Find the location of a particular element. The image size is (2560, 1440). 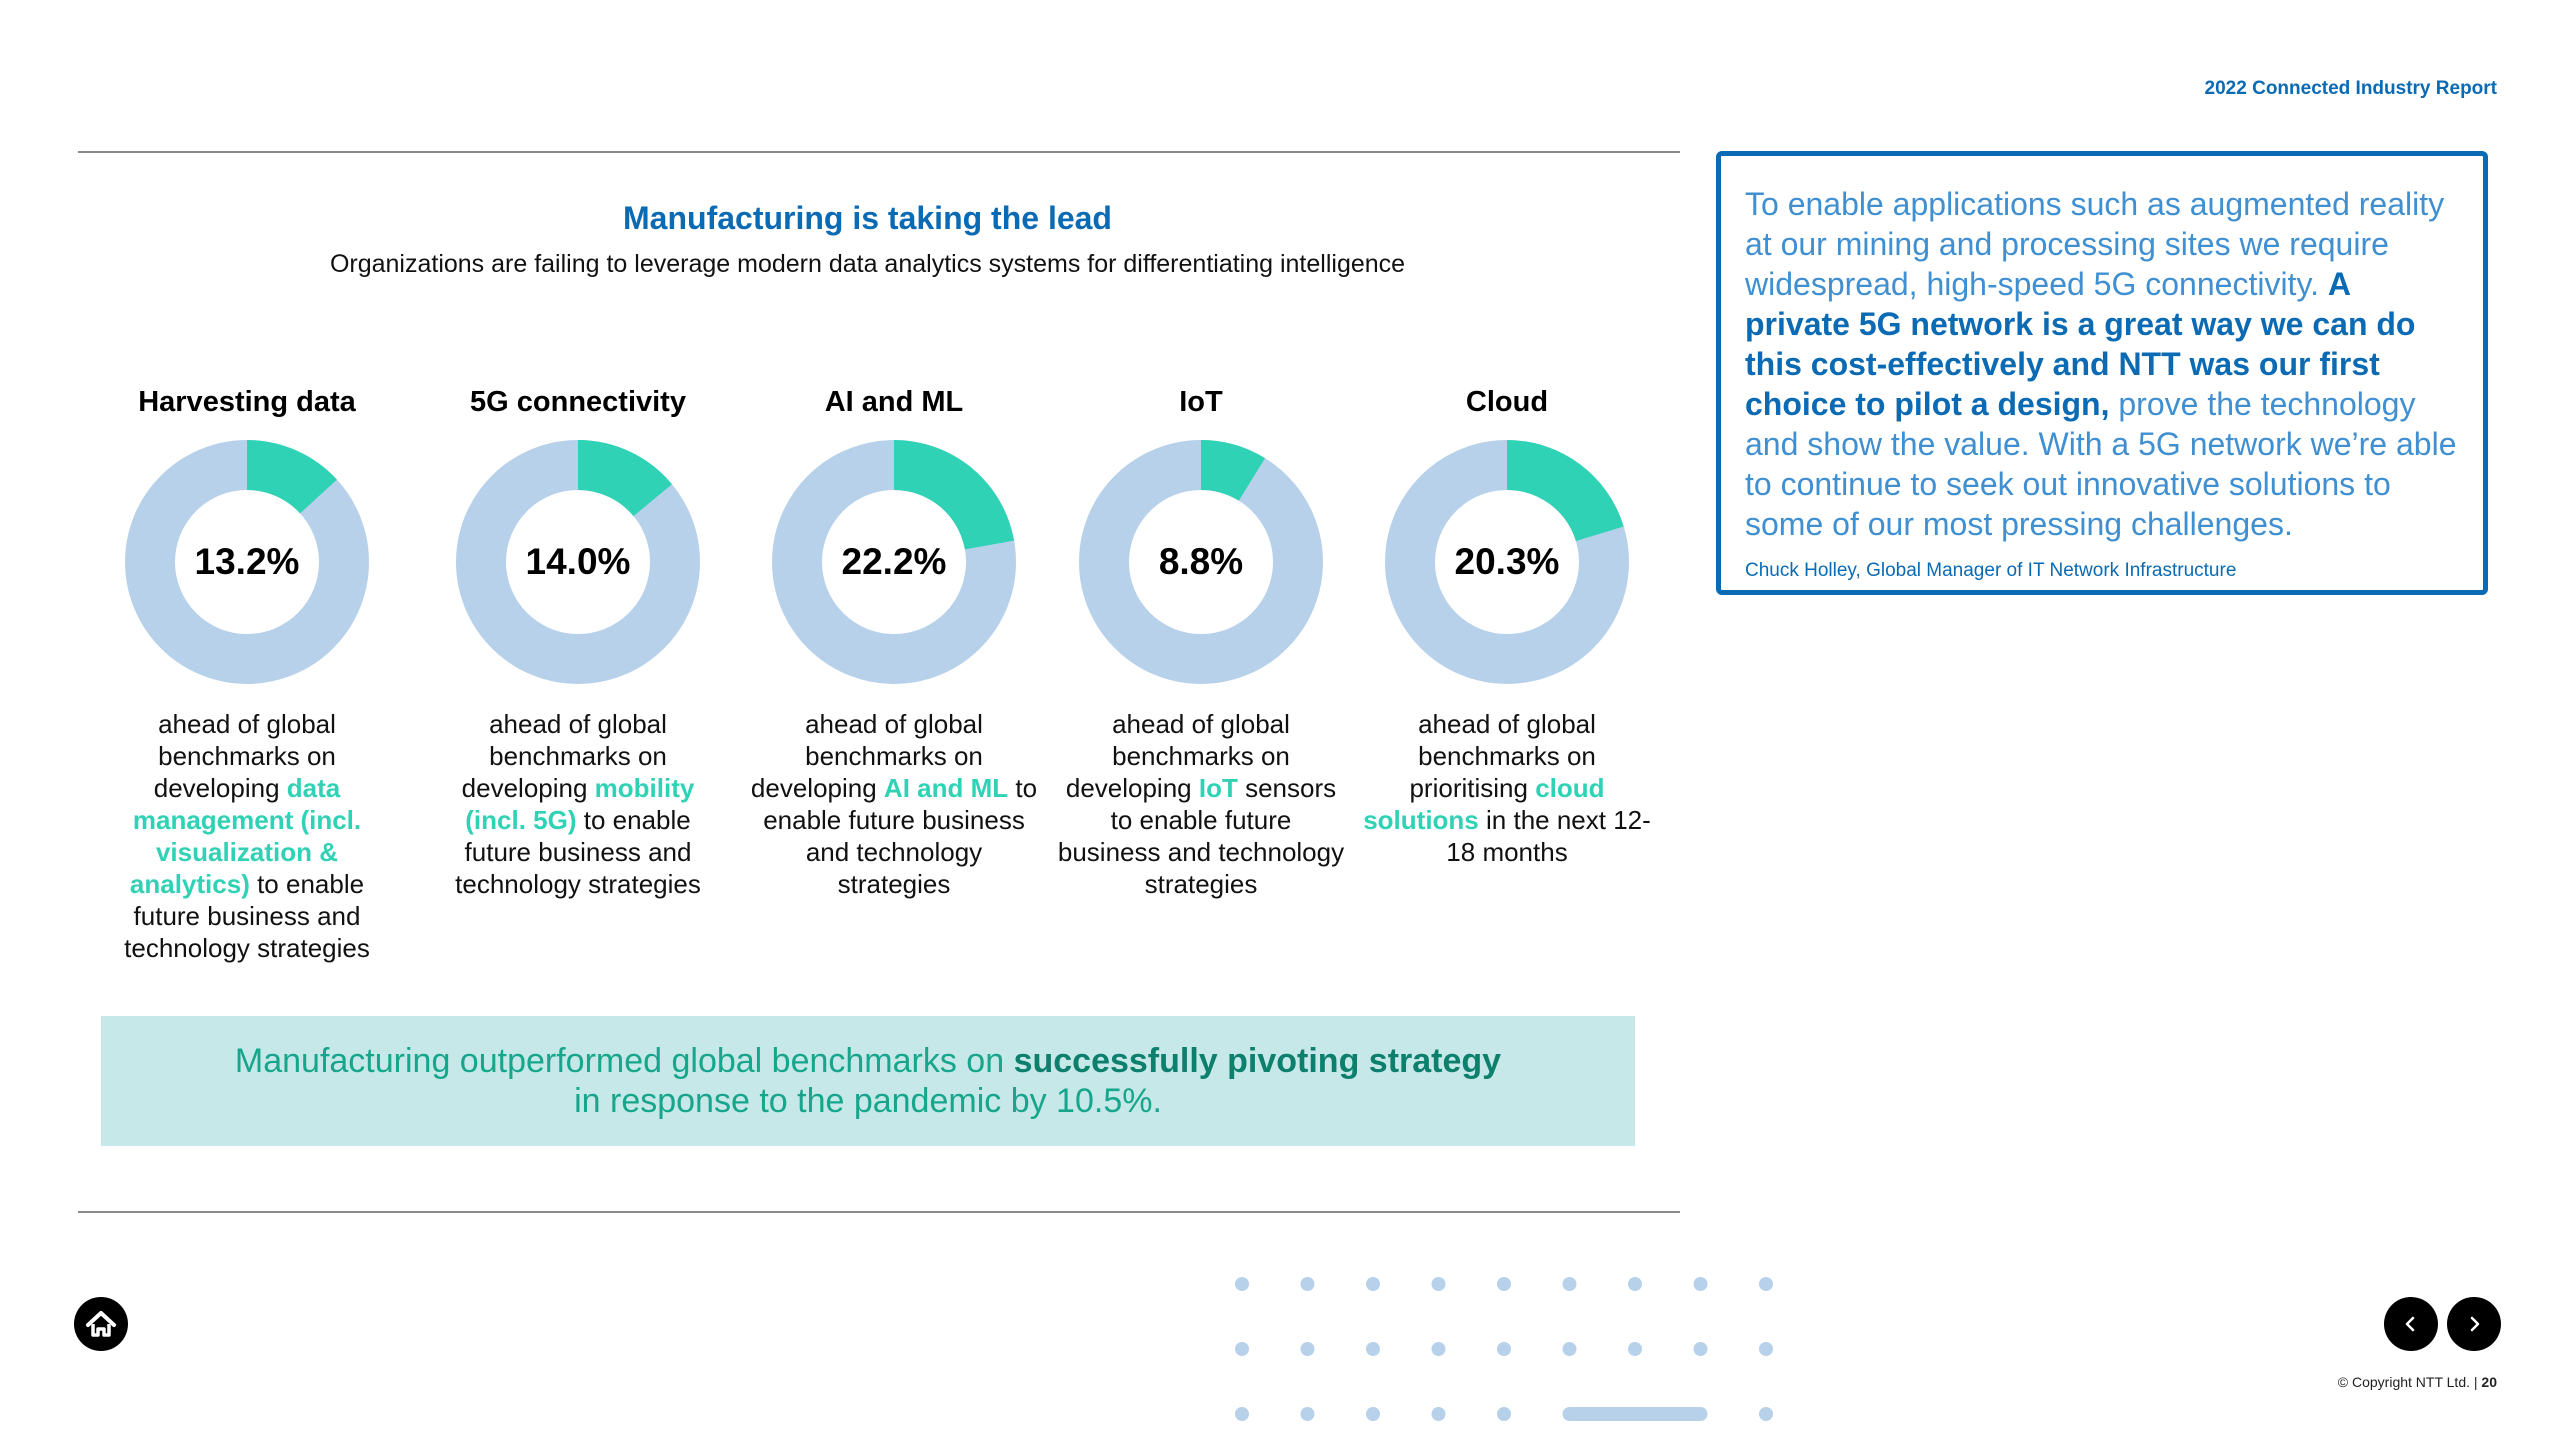

home-icon is located at coordinates (101, 1324).